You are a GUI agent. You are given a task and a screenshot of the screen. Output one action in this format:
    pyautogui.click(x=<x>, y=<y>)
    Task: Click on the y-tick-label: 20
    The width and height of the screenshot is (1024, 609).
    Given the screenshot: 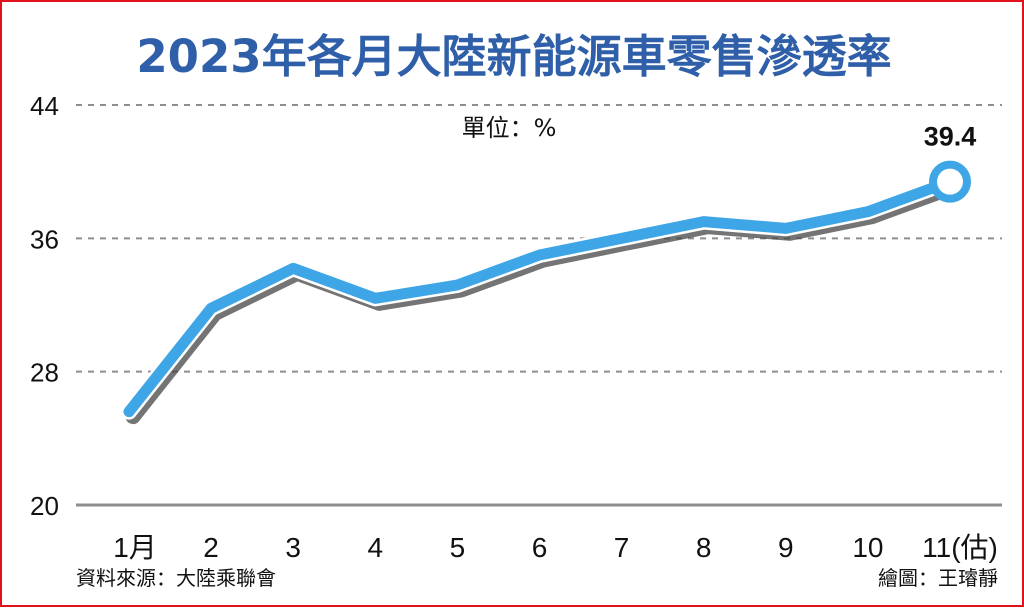 What is the action you would take?
    pyautogui.click(x=44, y=506)
    